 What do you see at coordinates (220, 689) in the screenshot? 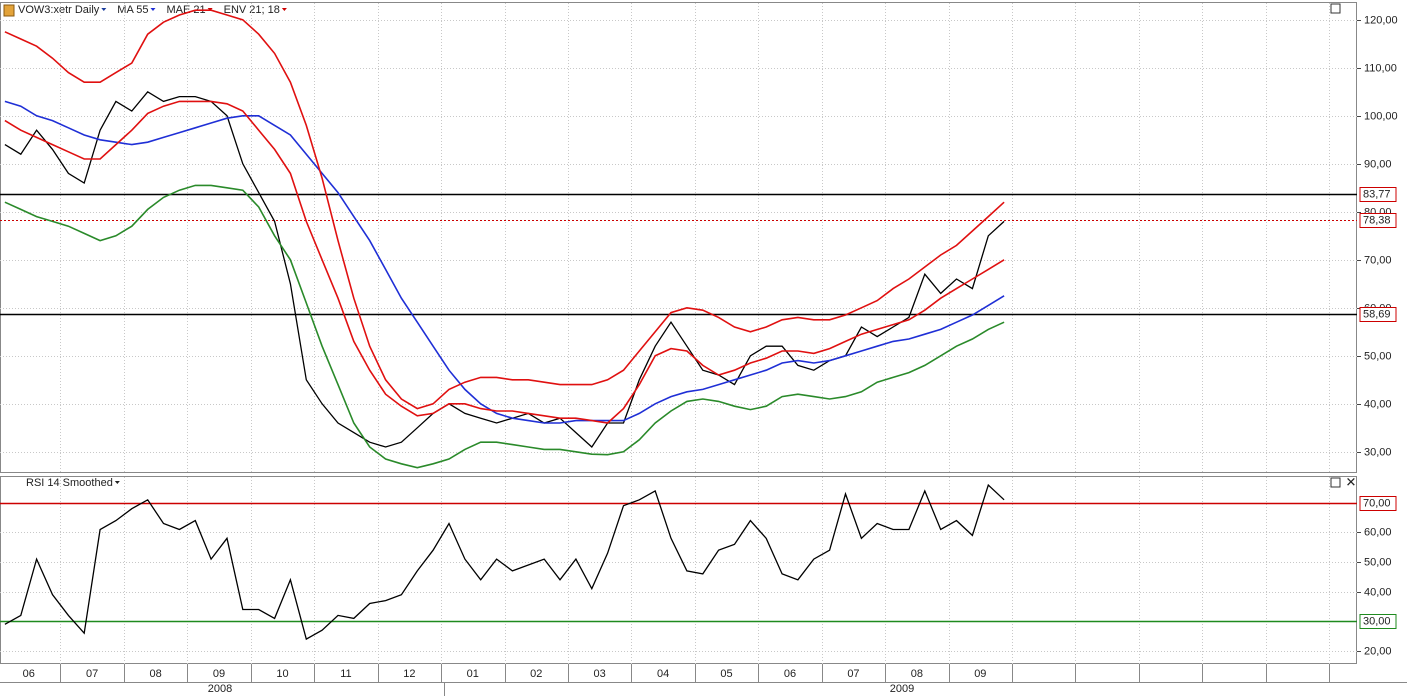
I see `year-label: 2008` at bounding box center [220, 689].